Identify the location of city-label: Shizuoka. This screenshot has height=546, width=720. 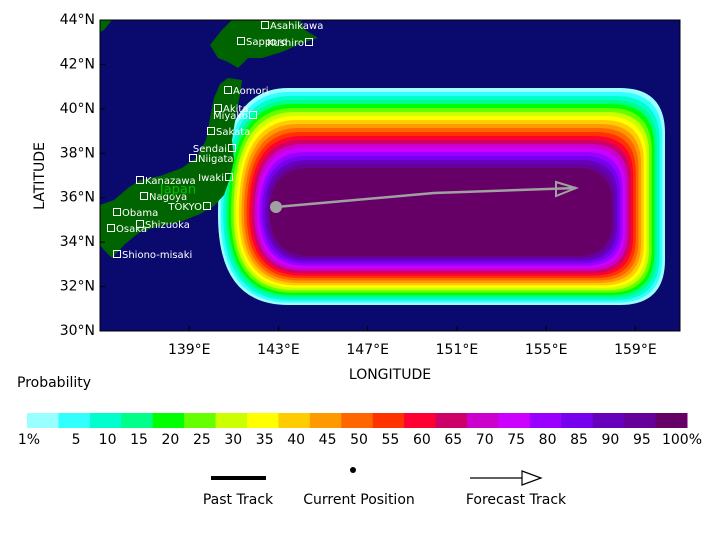
(167, 225).